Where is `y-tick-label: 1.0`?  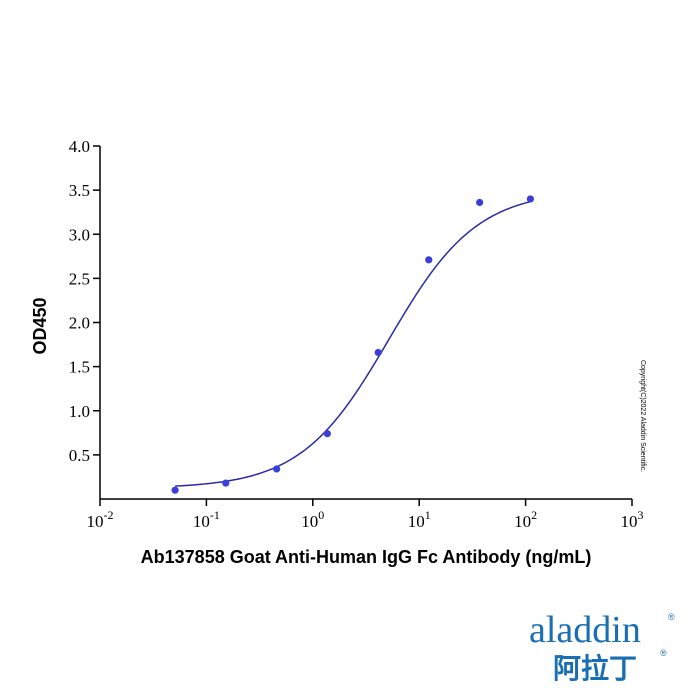
y-tick-label: 1.0 is located at coordinates (79, 411).